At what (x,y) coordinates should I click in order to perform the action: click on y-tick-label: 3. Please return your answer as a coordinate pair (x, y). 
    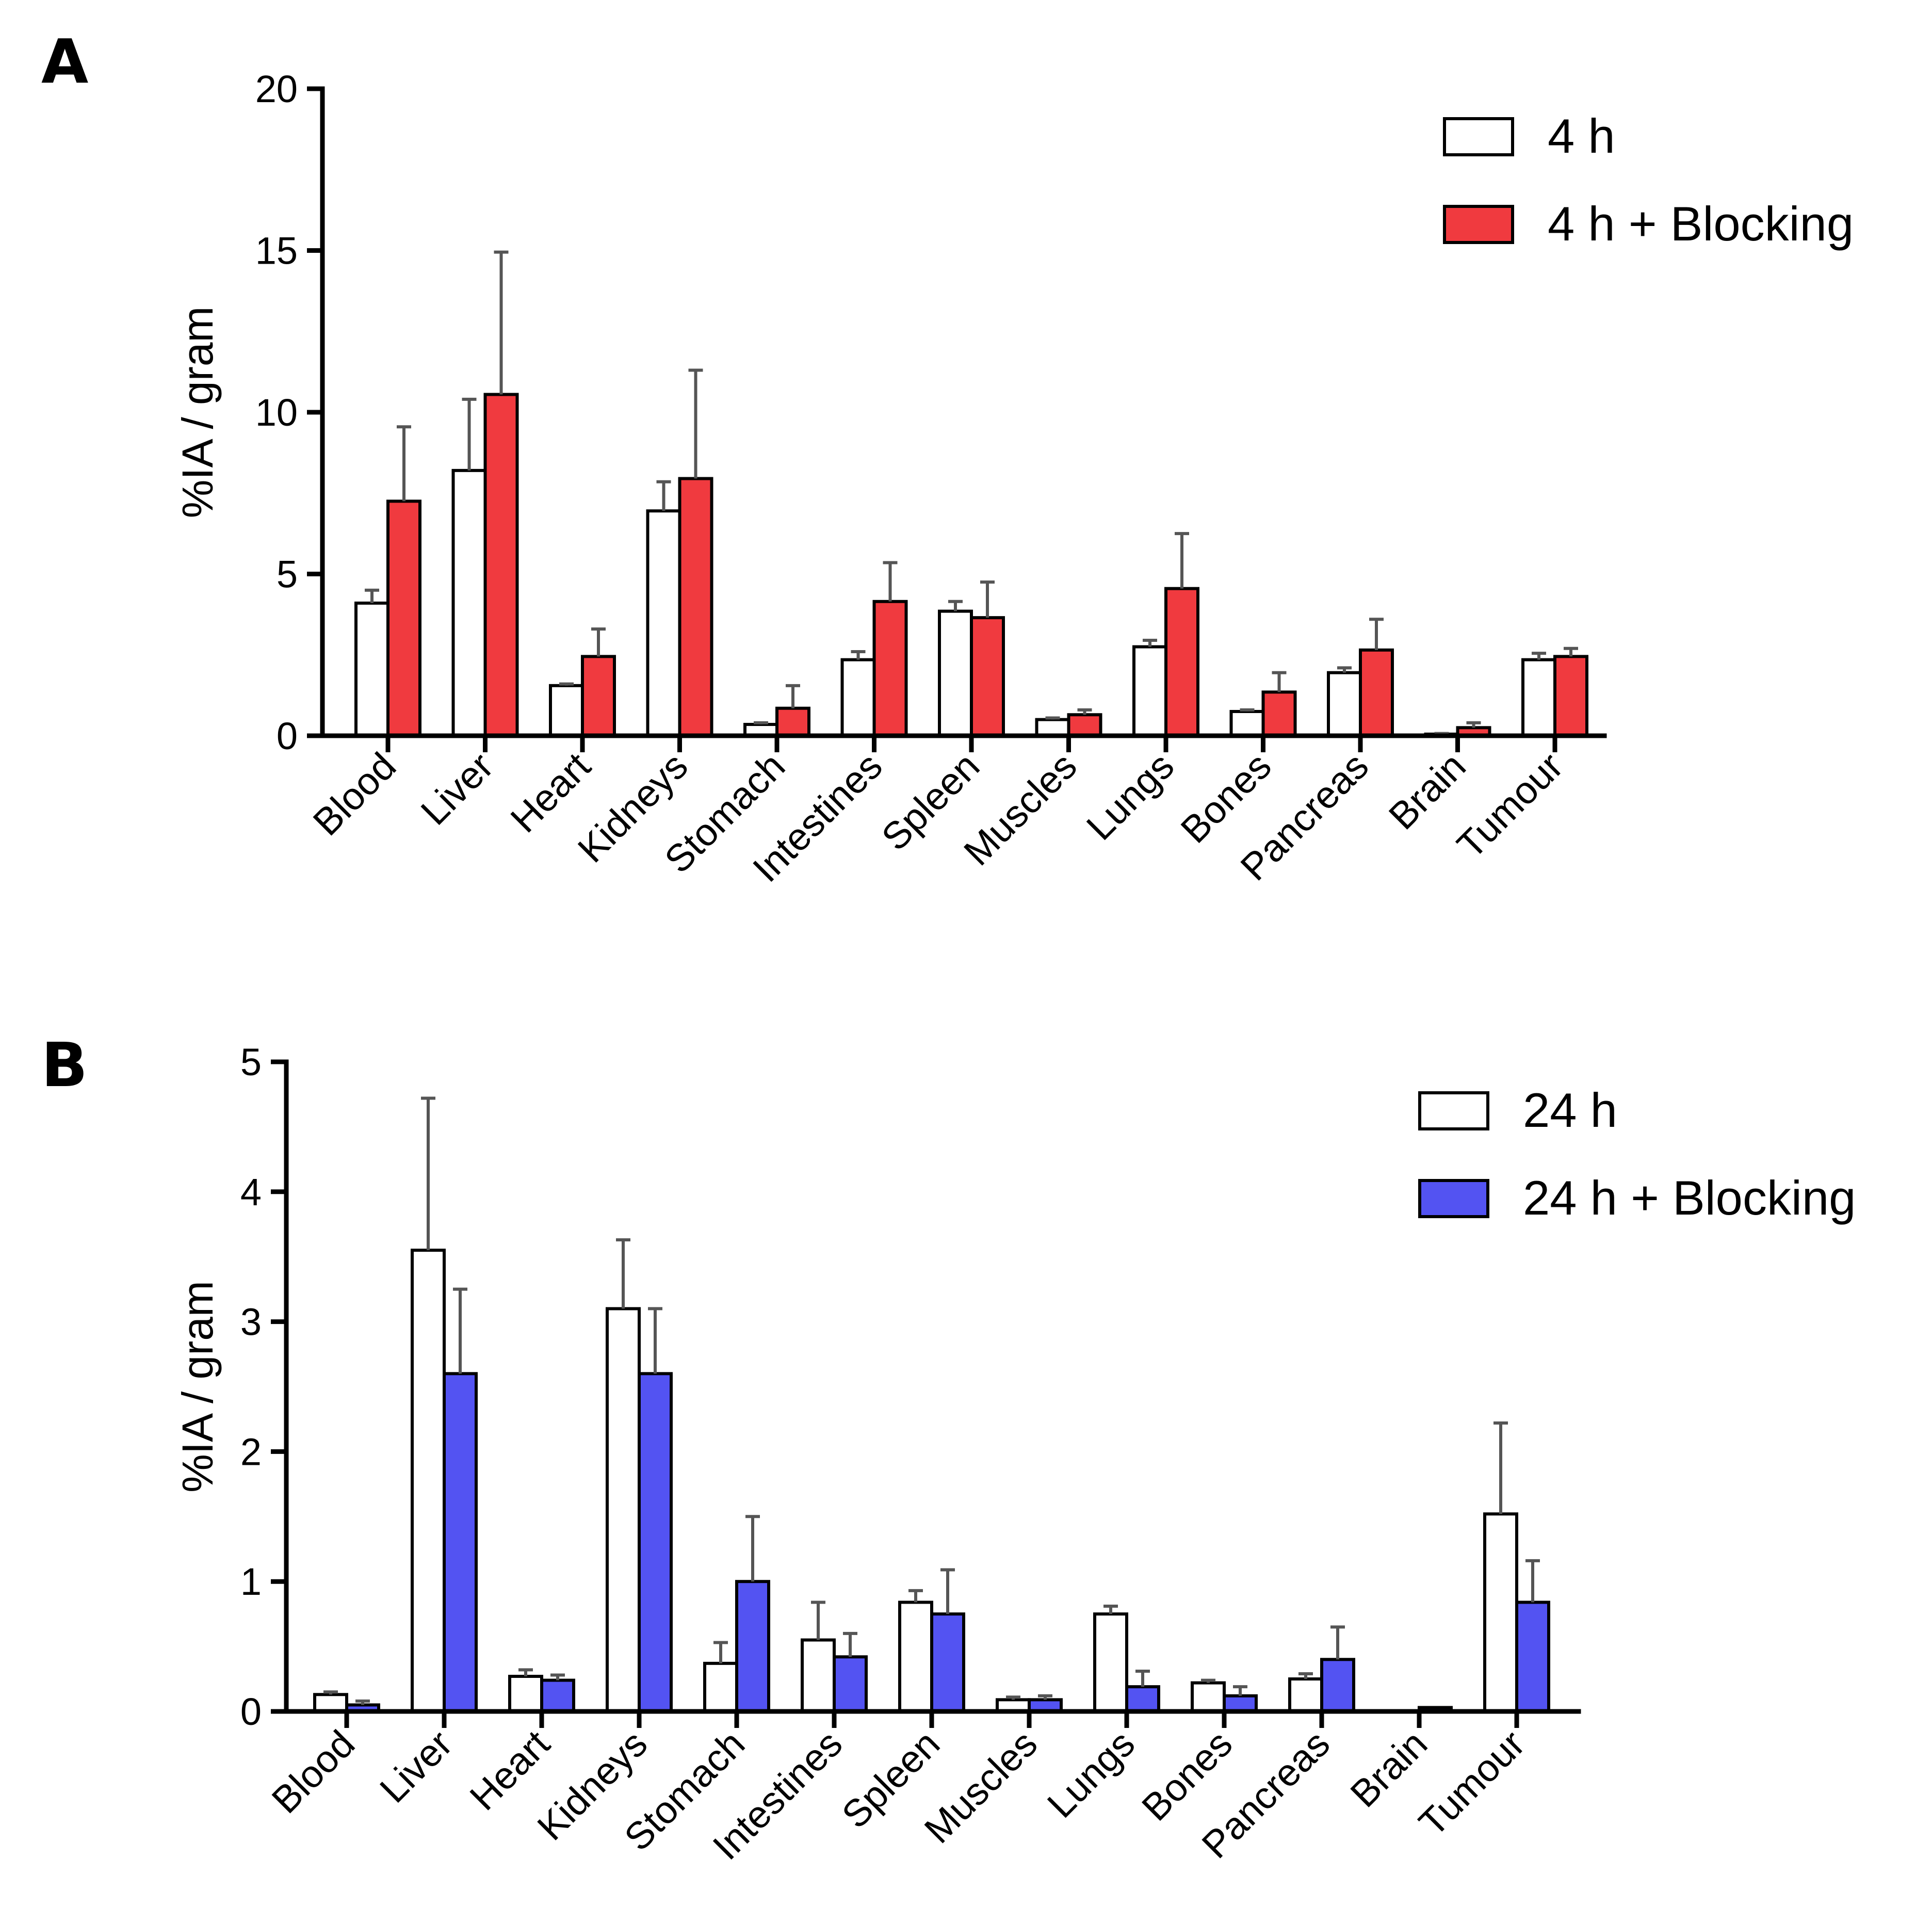
    Looking at the image, I should click on (251, 1322).